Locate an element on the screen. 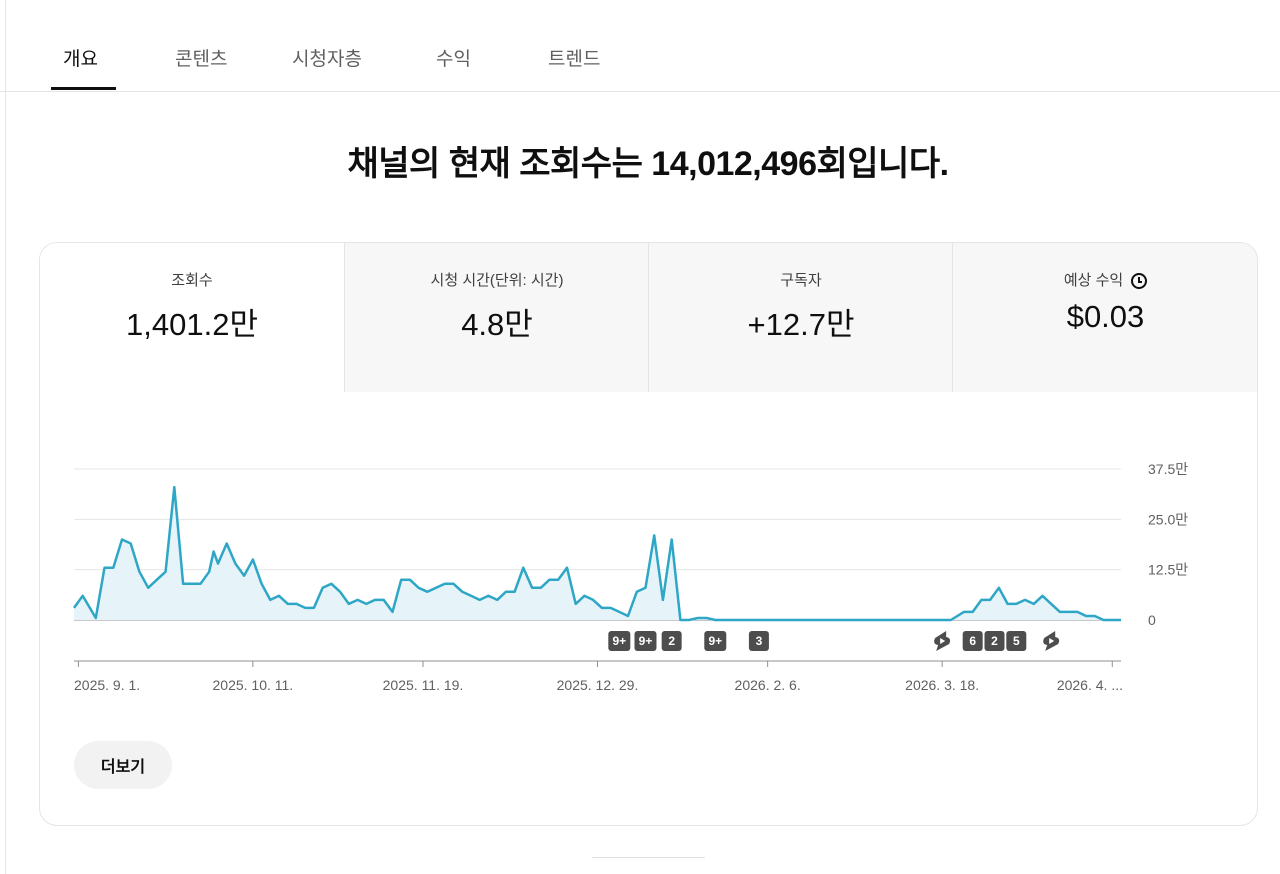  metric-label: 시청 시간(단위: 시간) is located at coordinates (497, 280).